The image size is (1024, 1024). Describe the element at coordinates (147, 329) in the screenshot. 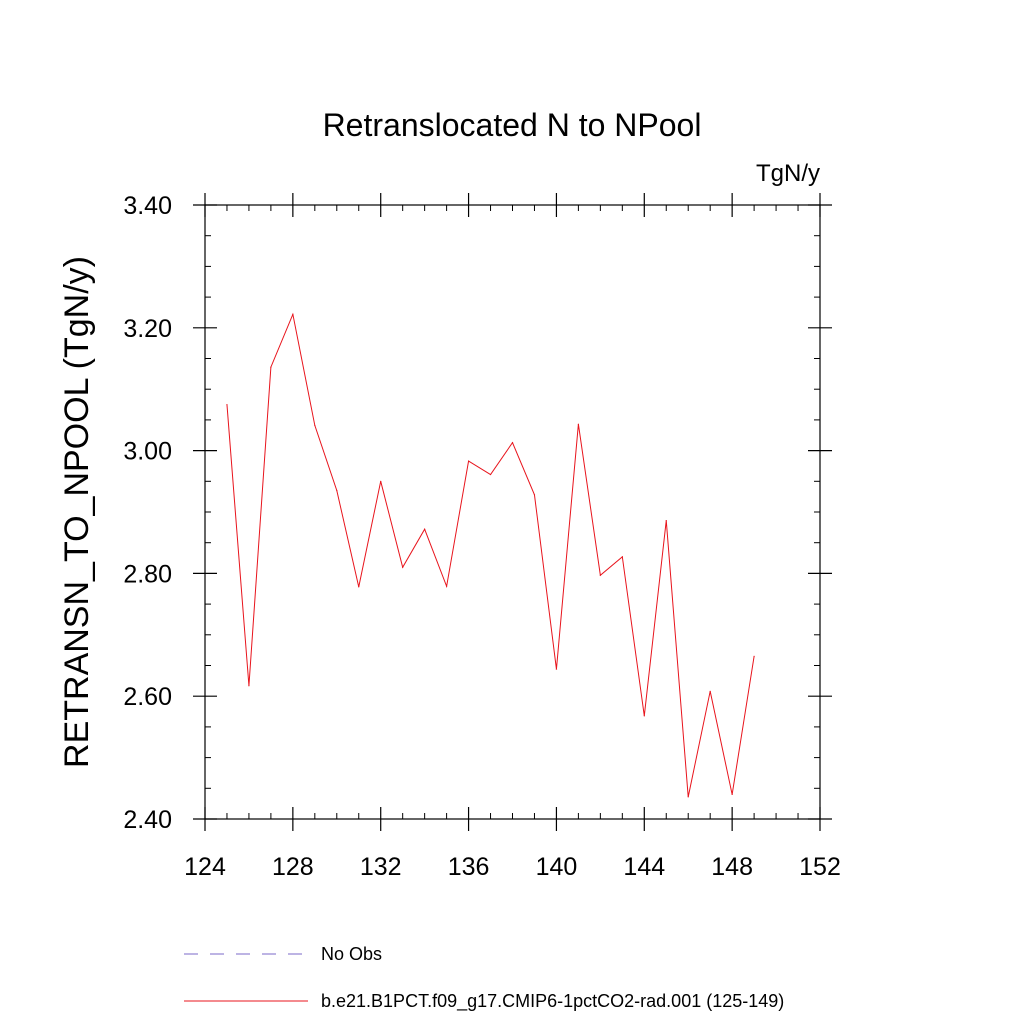

I see `y-tick-label: 3.20` at that location.